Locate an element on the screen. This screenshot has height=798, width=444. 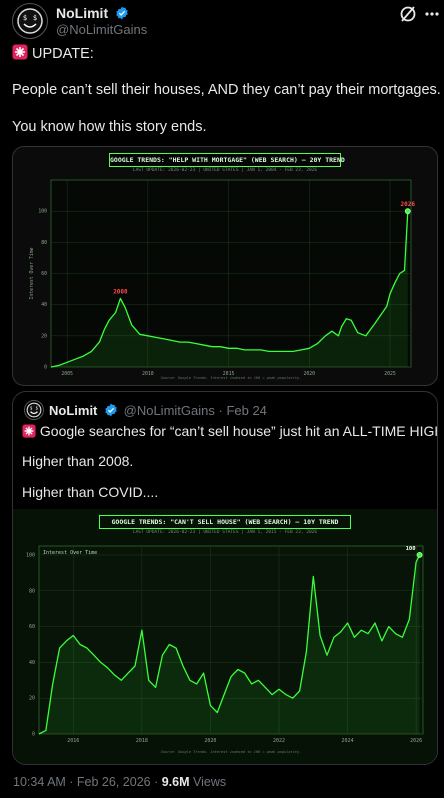
more-options-icon is located at coordinates (432, 14).